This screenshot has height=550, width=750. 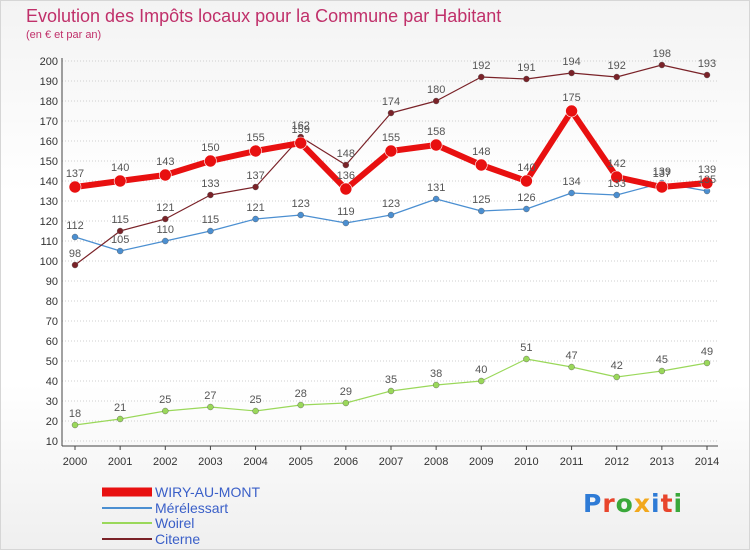 I want to click on x-tick-label: 2003, so click(x=210, y=462).